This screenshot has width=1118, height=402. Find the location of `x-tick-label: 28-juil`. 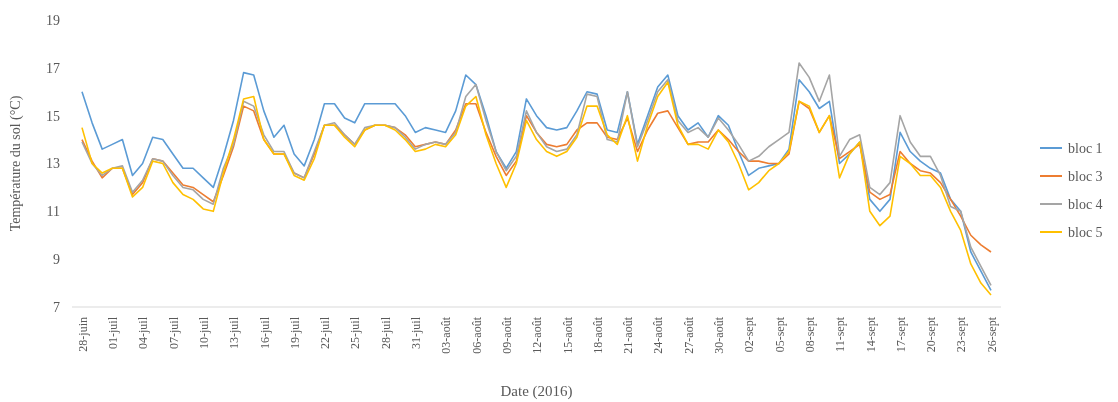

x-tick-label: 28-juil is located at coordinates (385, 332).